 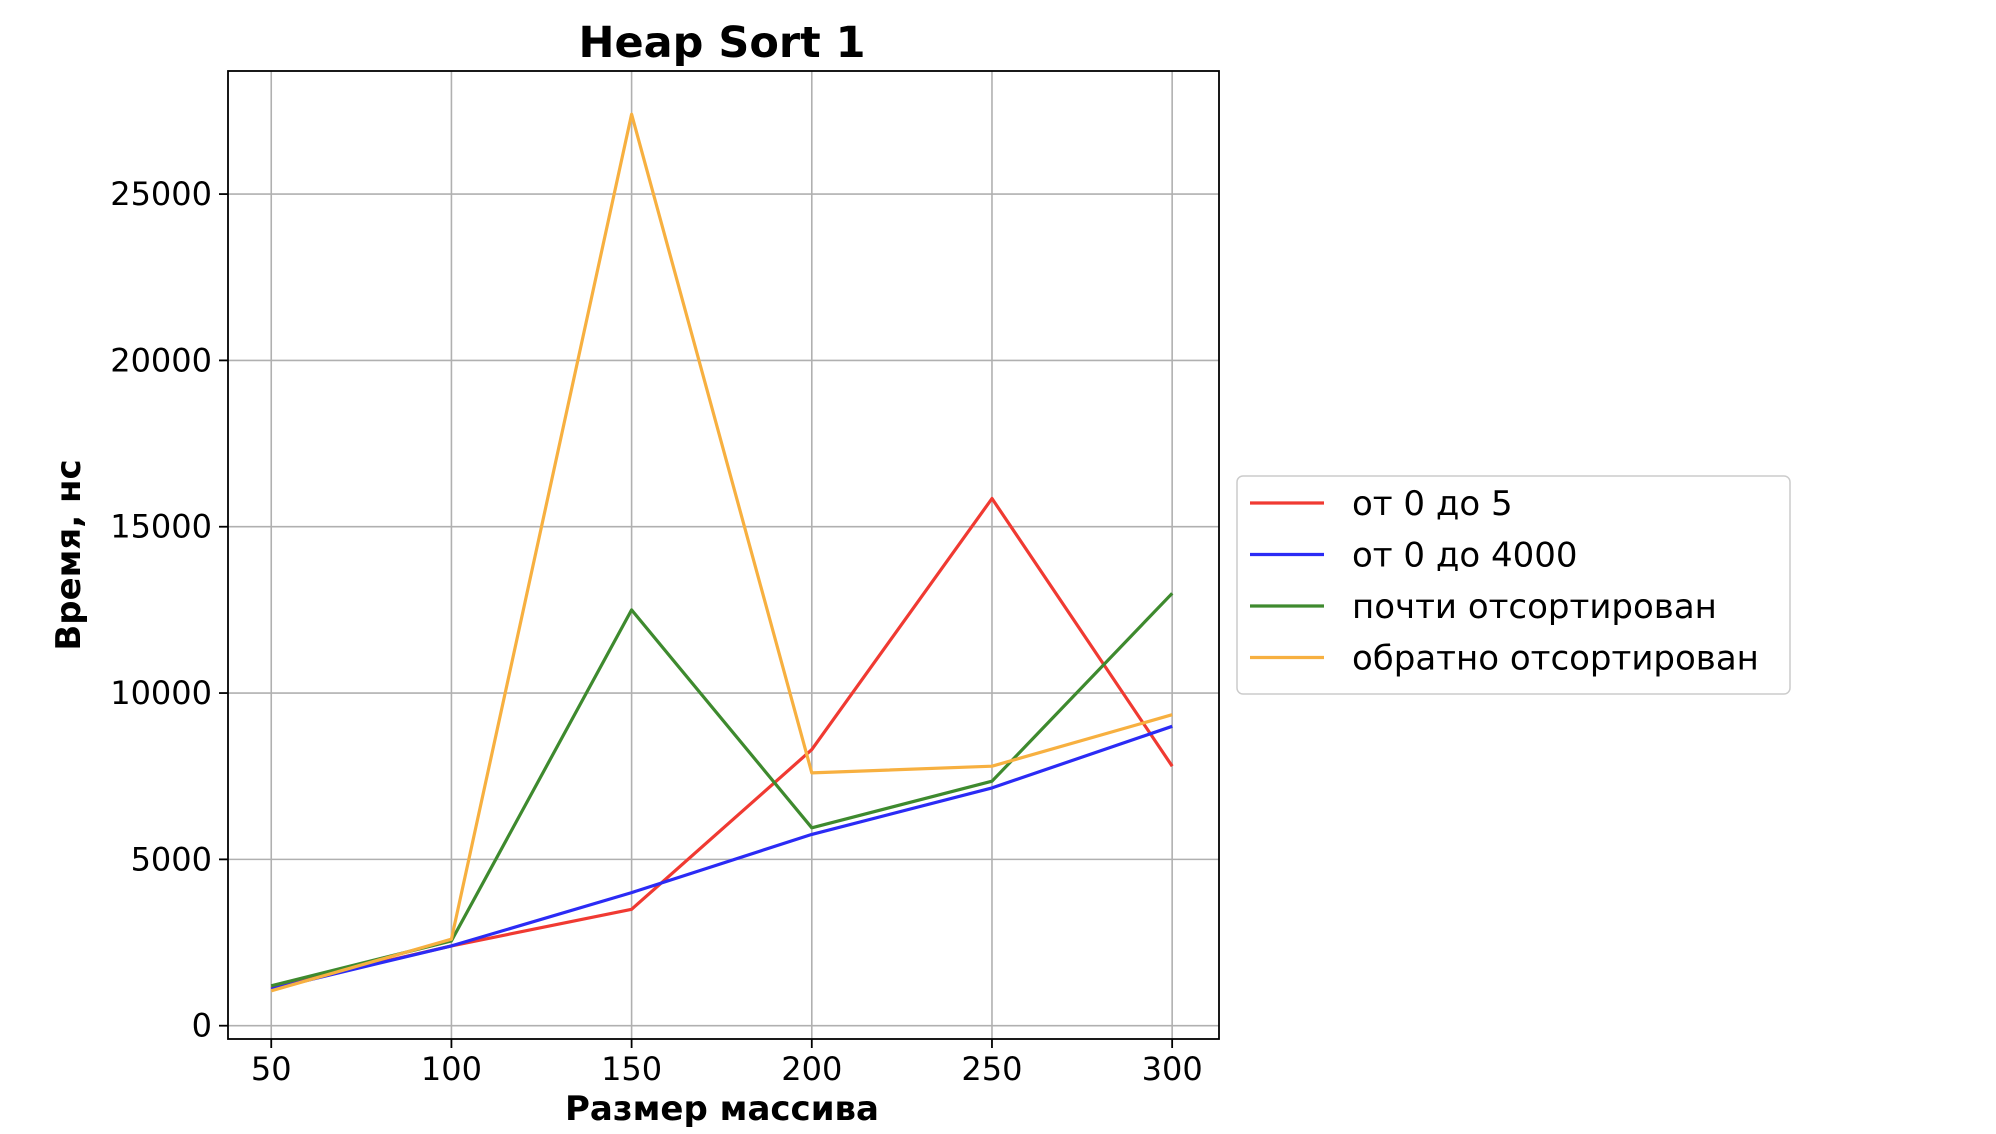 What do you see at coordinates (991, 1069) in the screenshot?
I see `x-tick-label: 250` at bounding box center [991, 1069].